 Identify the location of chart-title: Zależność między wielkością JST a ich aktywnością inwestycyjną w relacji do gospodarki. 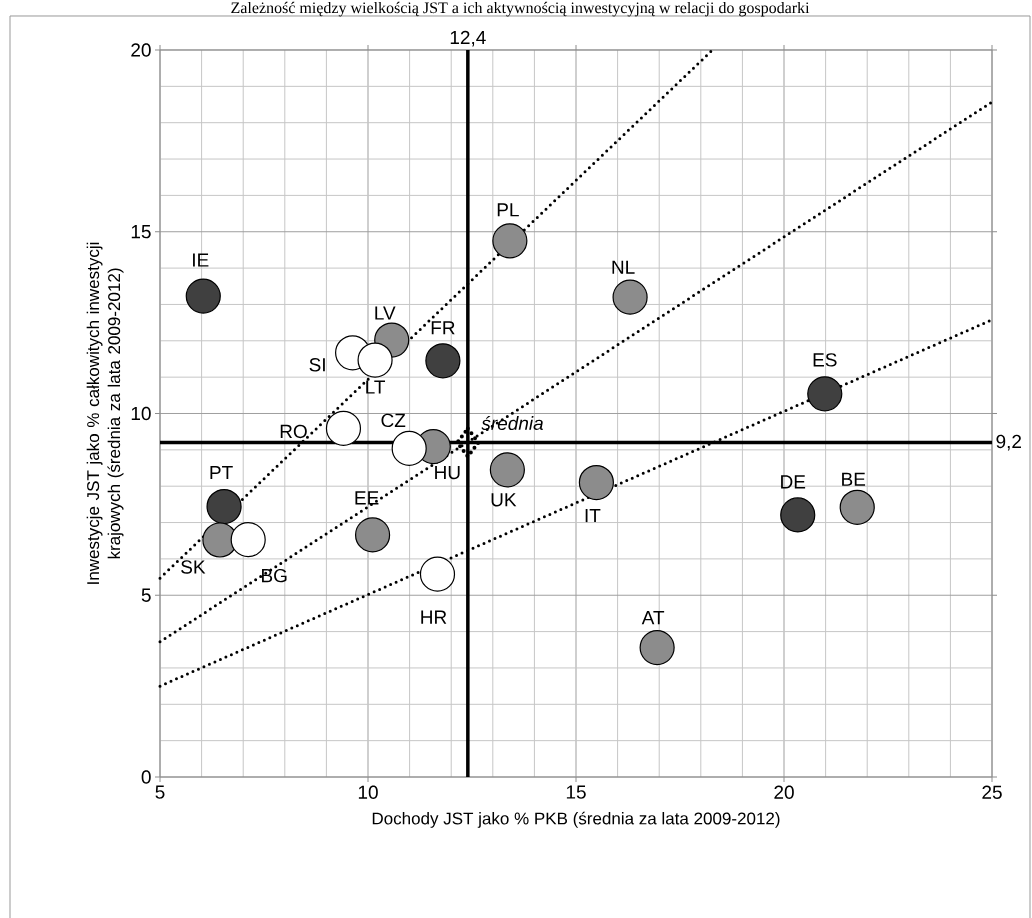
(520, 9).